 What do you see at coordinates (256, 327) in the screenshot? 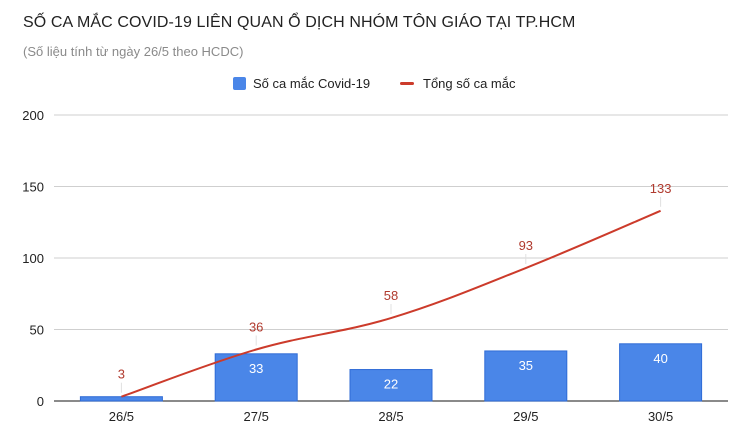
I see `line-data-label: 36` at bounding box center [256, 327].